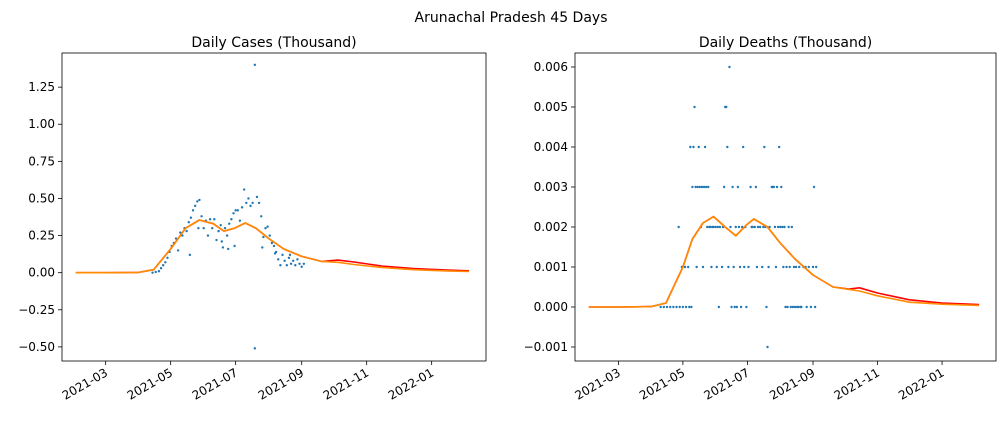  I want to click on y-tick-label: 0.75, so click(41, 161).